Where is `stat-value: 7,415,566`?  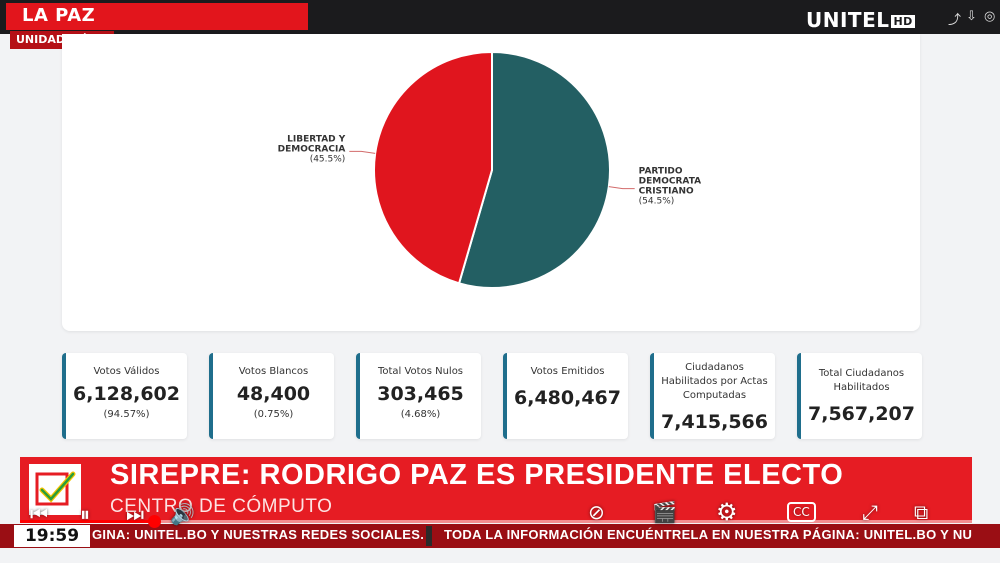
stat-value: 7,415,566 is located at coordinates (714, 422).